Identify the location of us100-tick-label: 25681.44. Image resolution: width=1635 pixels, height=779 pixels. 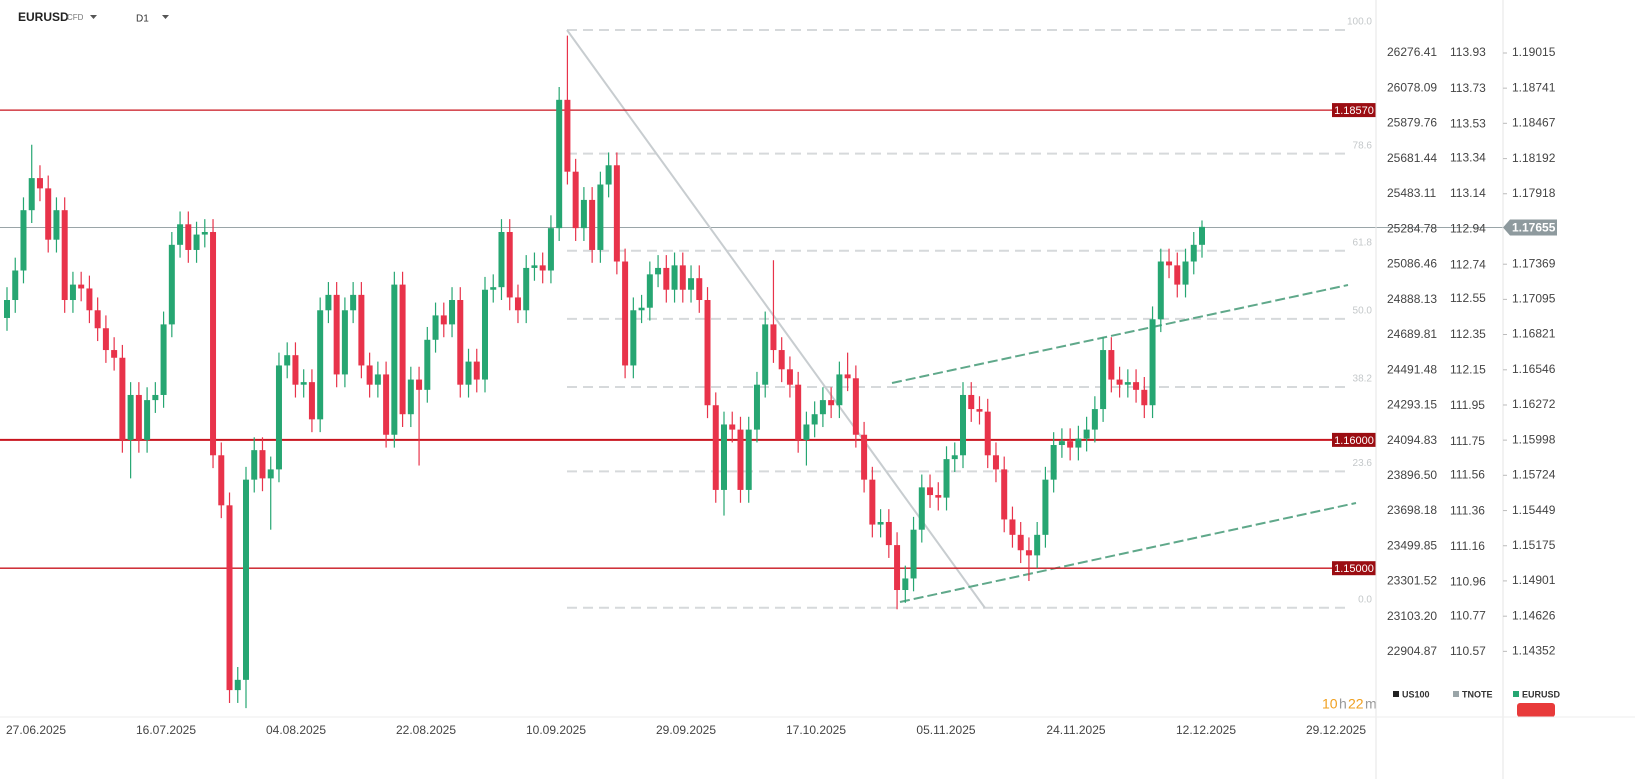
(1412, 158).